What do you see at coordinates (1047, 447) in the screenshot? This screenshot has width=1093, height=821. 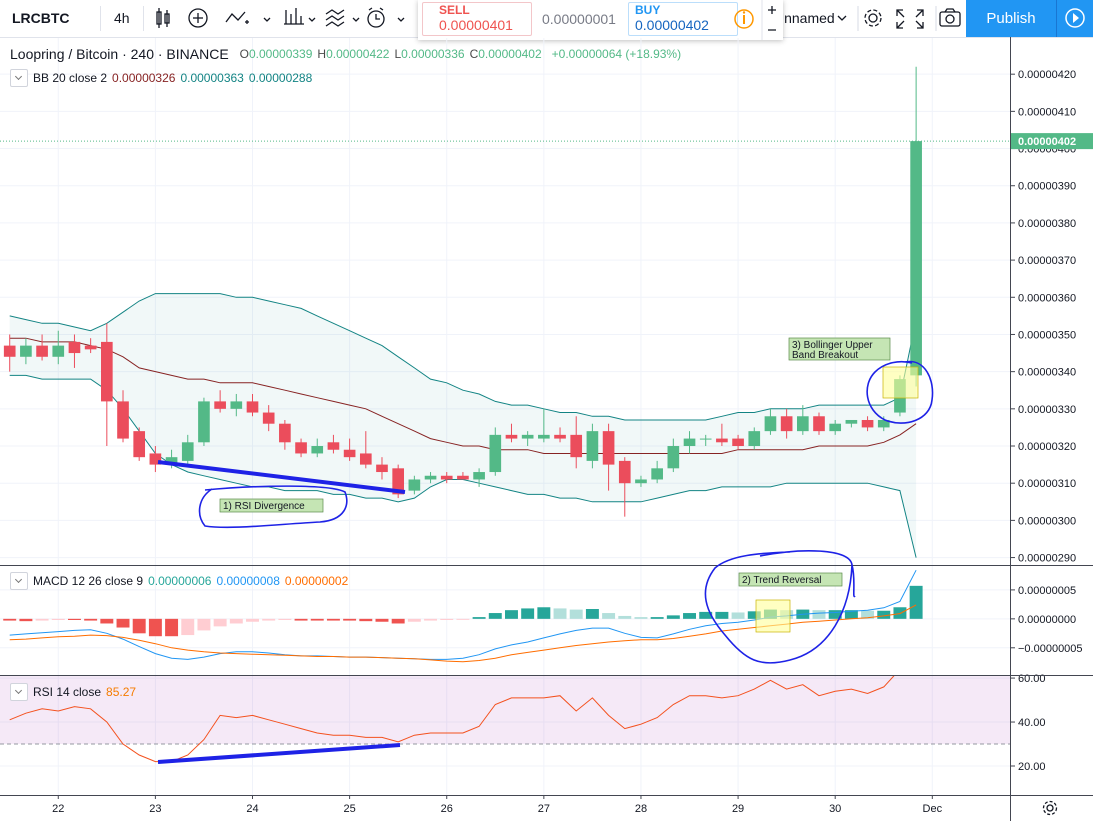 I see `y-tick-label: 0.00000320` at bounding box center [1047, 447].